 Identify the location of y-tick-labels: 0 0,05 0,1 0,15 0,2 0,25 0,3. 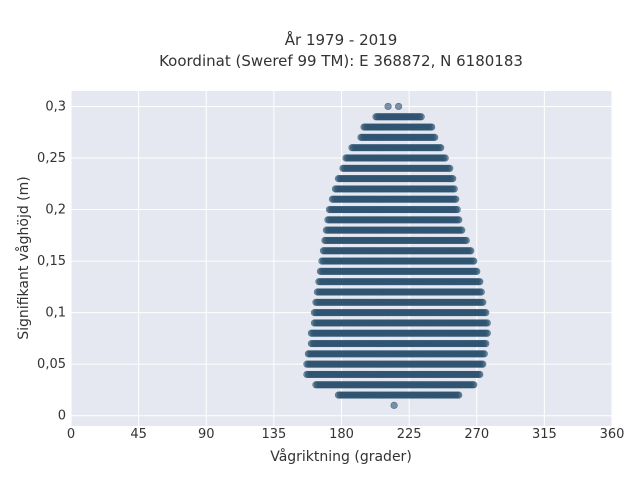
(51, 261).